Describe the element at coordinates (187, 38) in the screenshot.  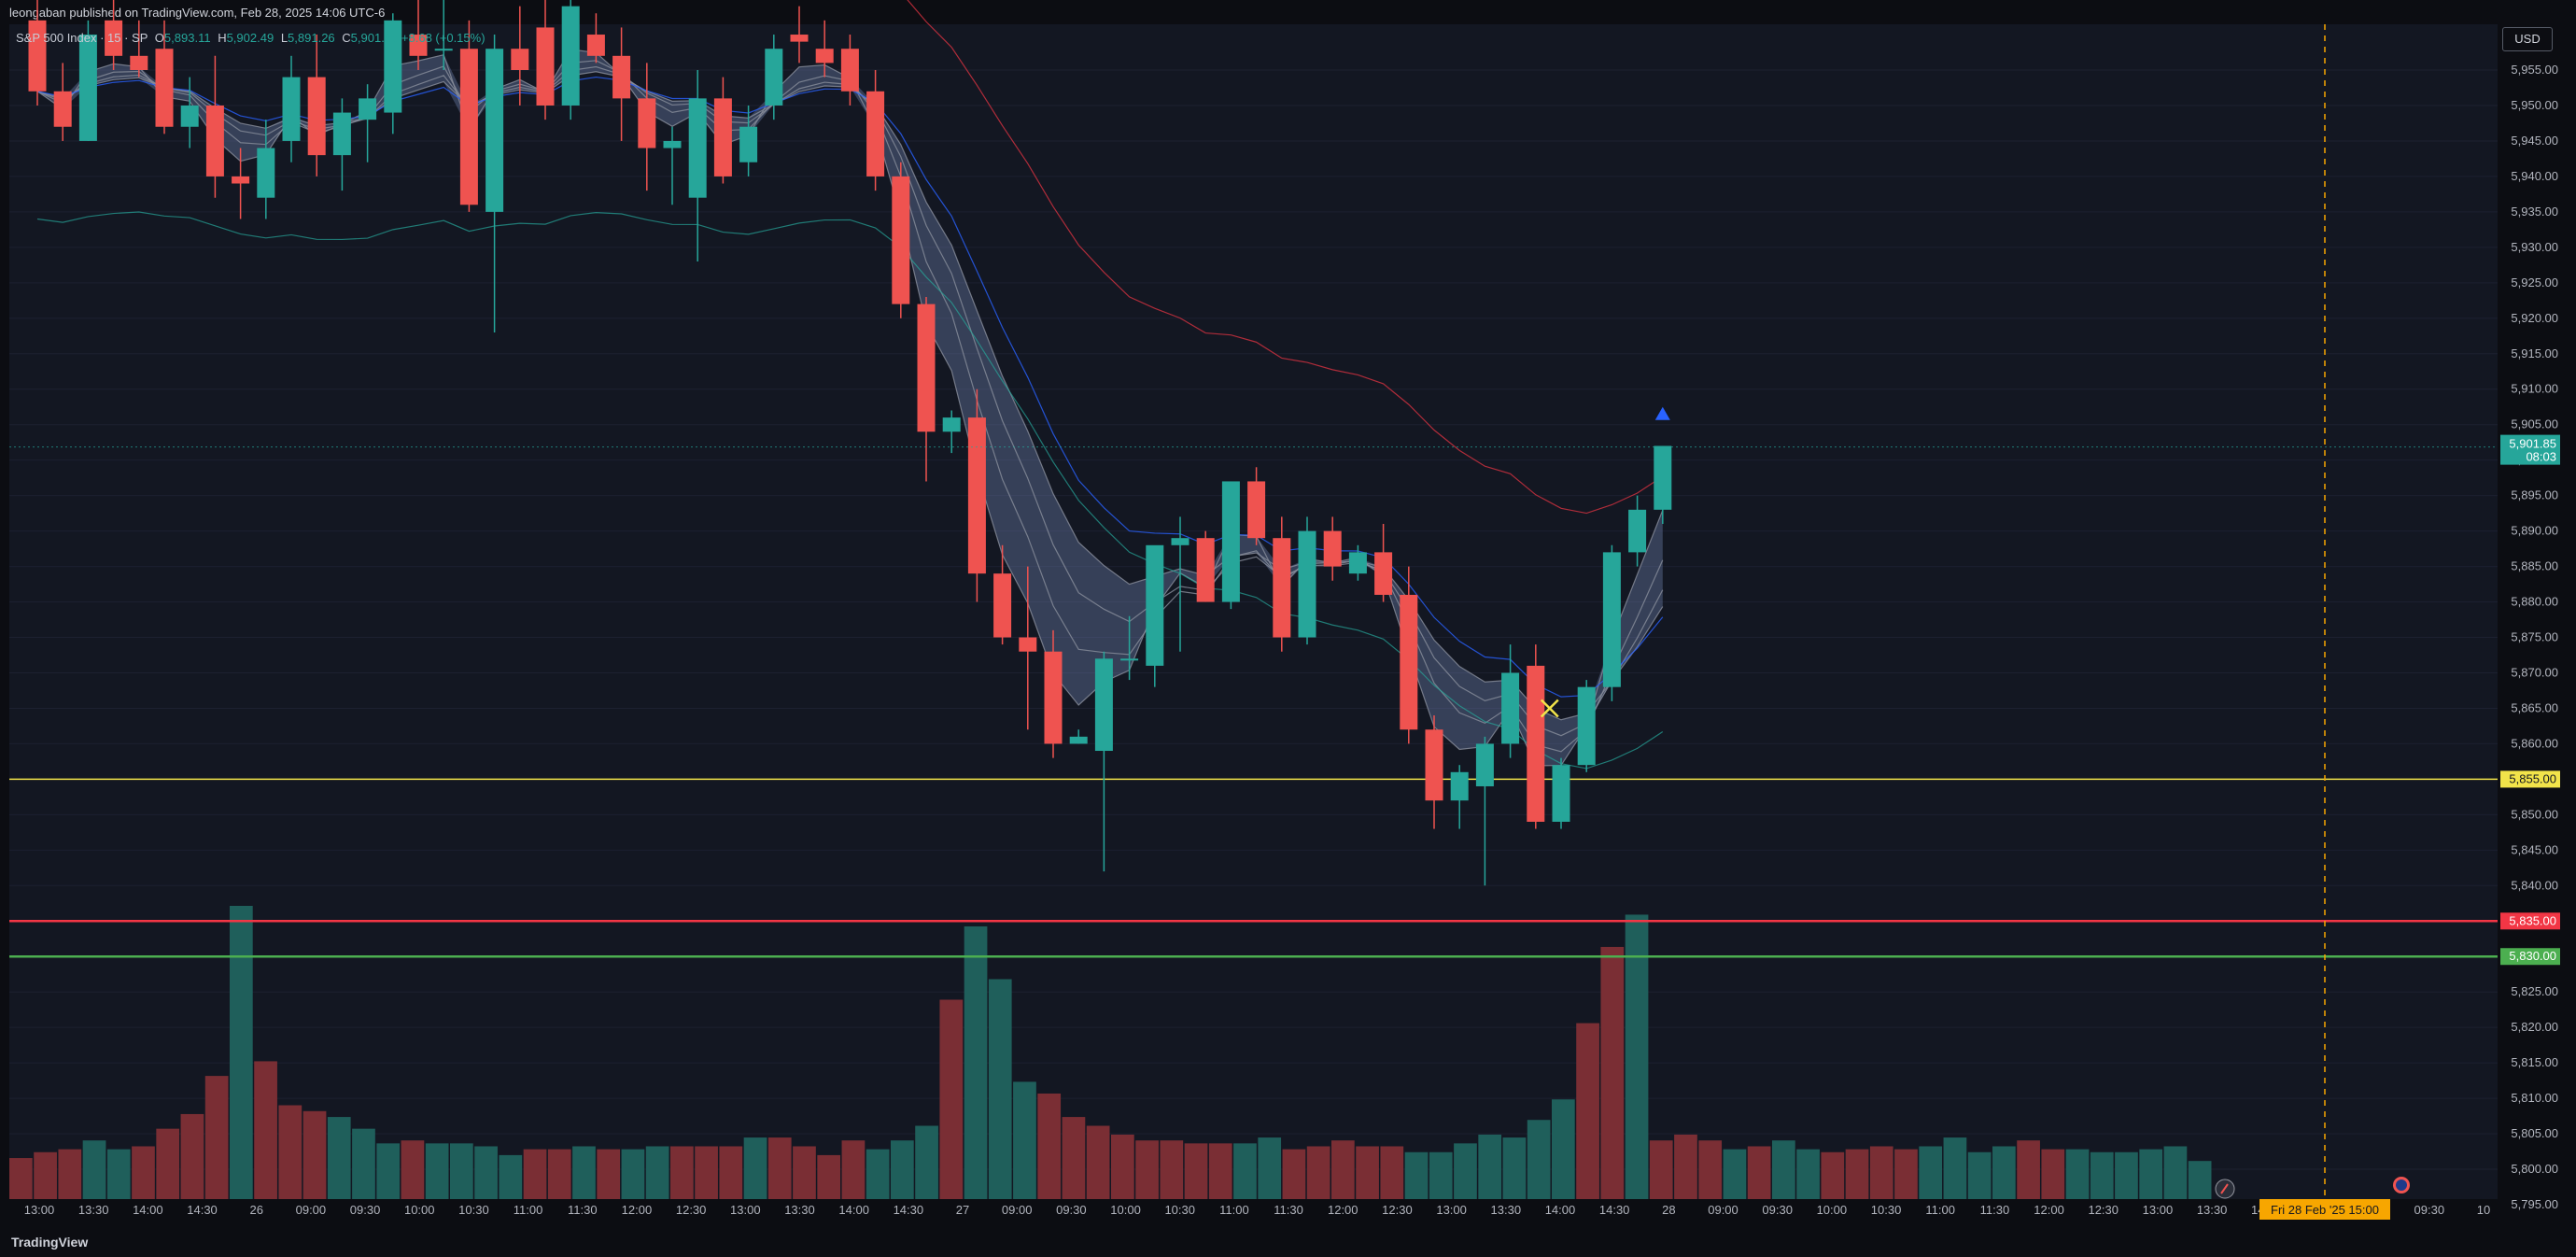
I see `open-value: 5,893.11` at that location.